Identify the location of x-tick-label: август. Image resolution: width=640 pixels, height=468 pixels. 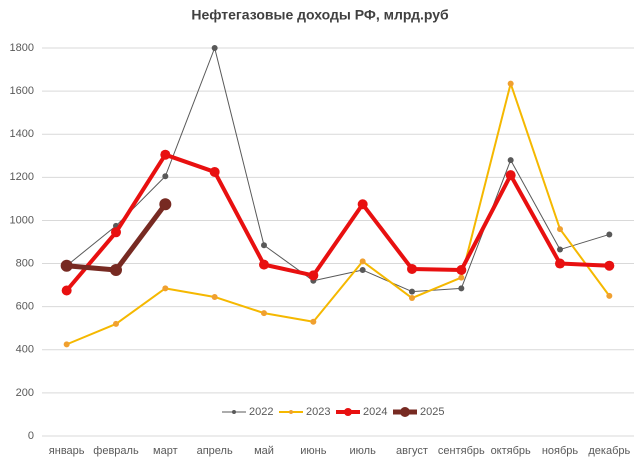
(412, 451).